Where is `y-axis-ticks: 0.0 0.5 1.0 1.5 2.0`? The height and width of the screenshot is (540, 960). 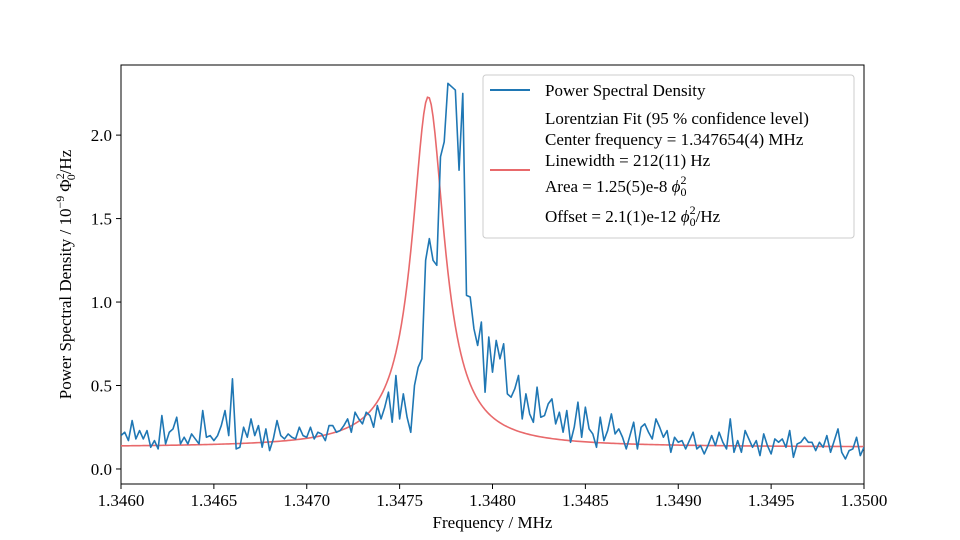
y-axis-ticks: 0.0 0.5 1.0 1.5 2.0 is located at coordinates (106, 302).